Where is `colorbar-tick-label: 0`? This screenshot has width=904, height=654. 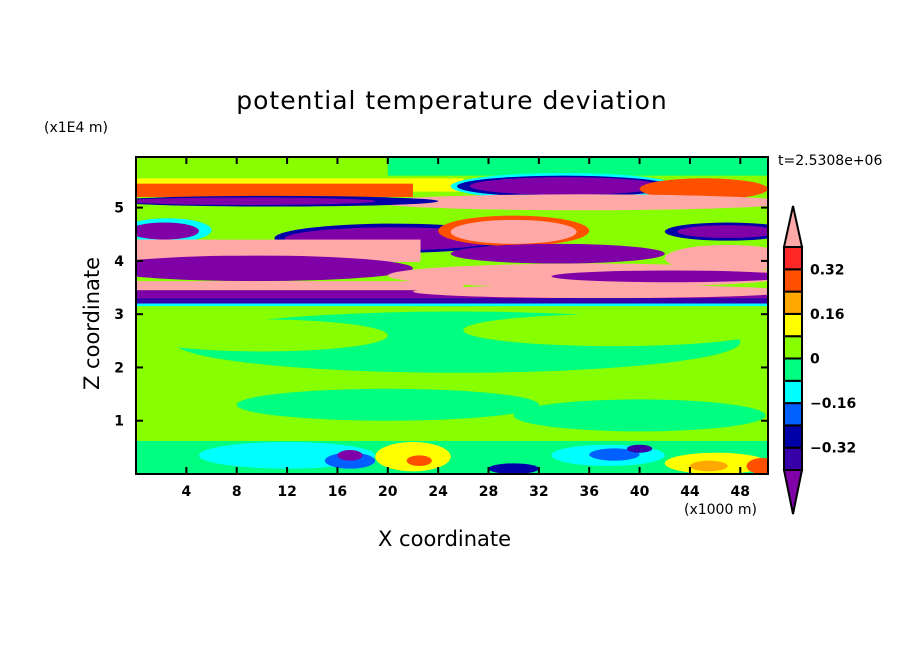 colorbar-tick-label: 0 is located at coordinates (815, 360).